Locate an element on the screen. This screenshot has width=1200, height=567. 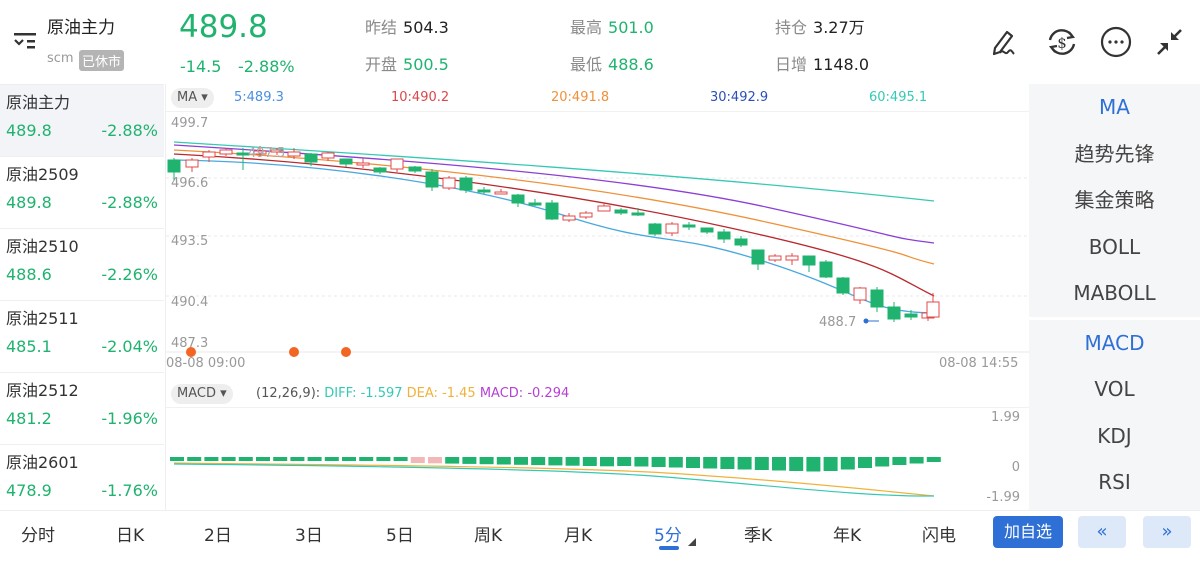
tab-2day: 2日 is located at coordinates (218, 536).